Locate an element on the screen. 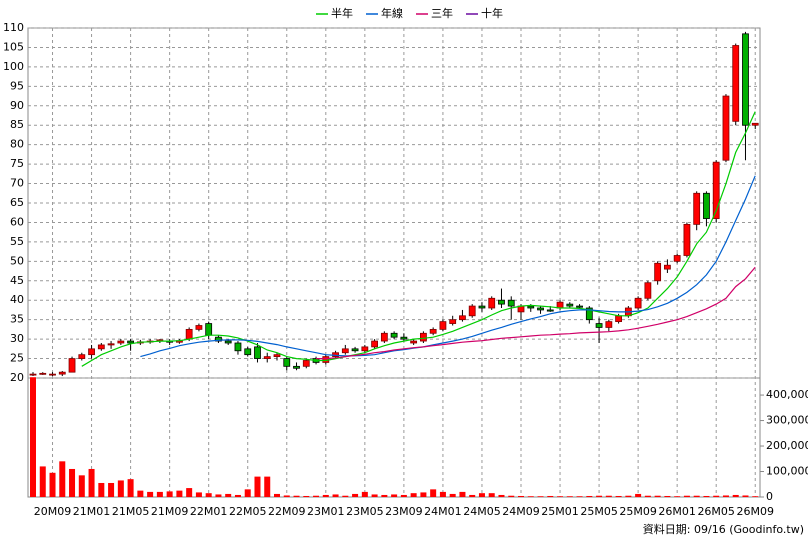 The height and width of the screenshot is (540, 808). y-tick-label: 100 is located at coordinates (13, 66).